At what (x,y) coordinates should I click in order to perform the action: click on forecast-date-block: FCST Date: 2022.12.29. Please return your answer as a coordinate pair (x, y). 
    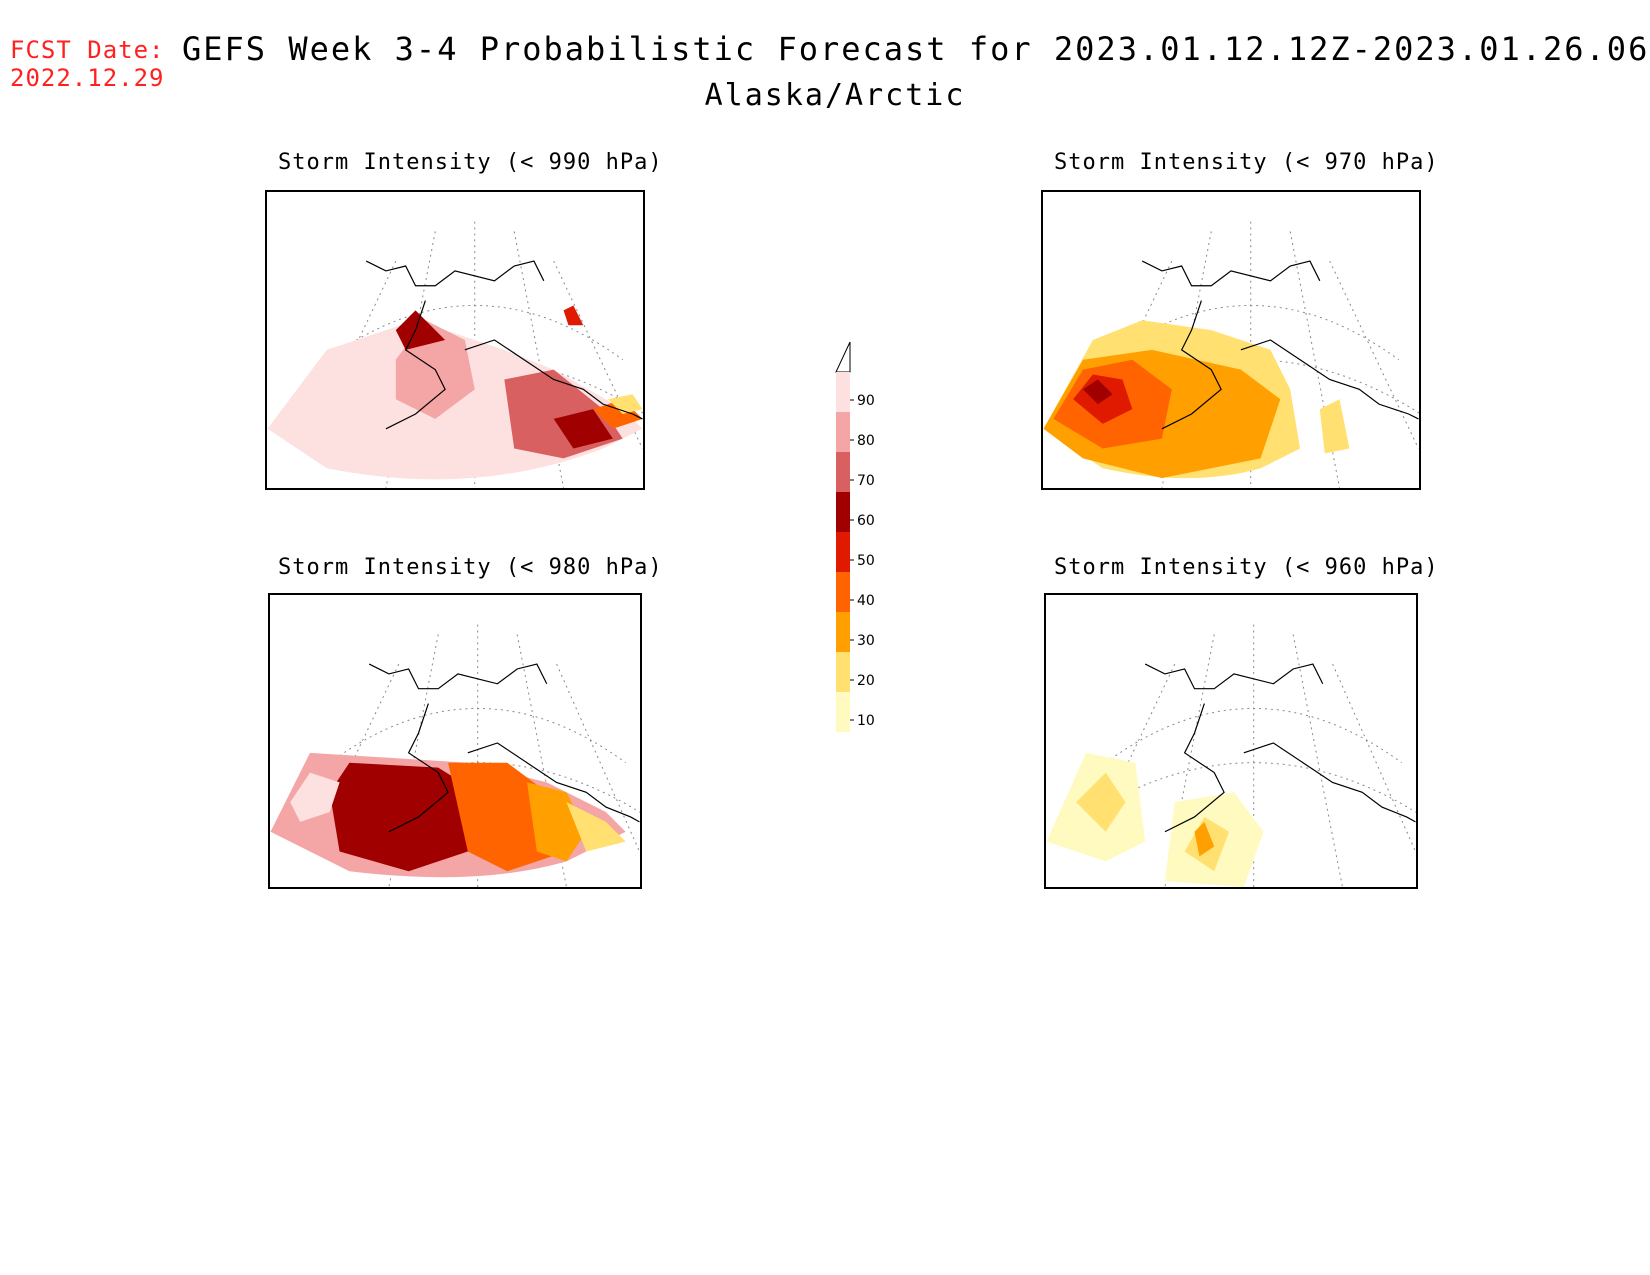
    Looking at the image, I should click on (87, 64).